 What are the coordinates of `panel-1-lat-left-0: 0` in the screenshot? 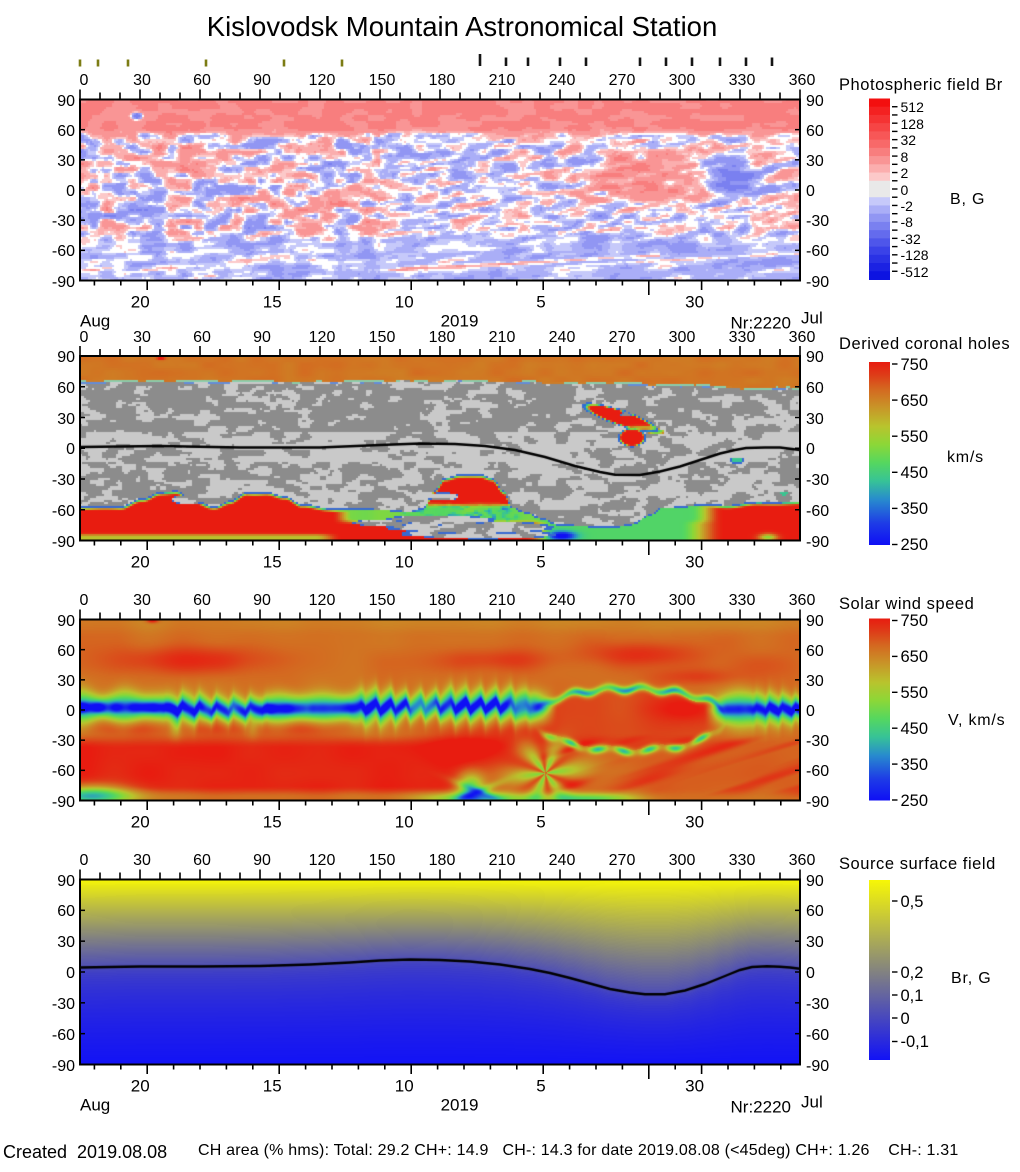 It's located at (70, 191).